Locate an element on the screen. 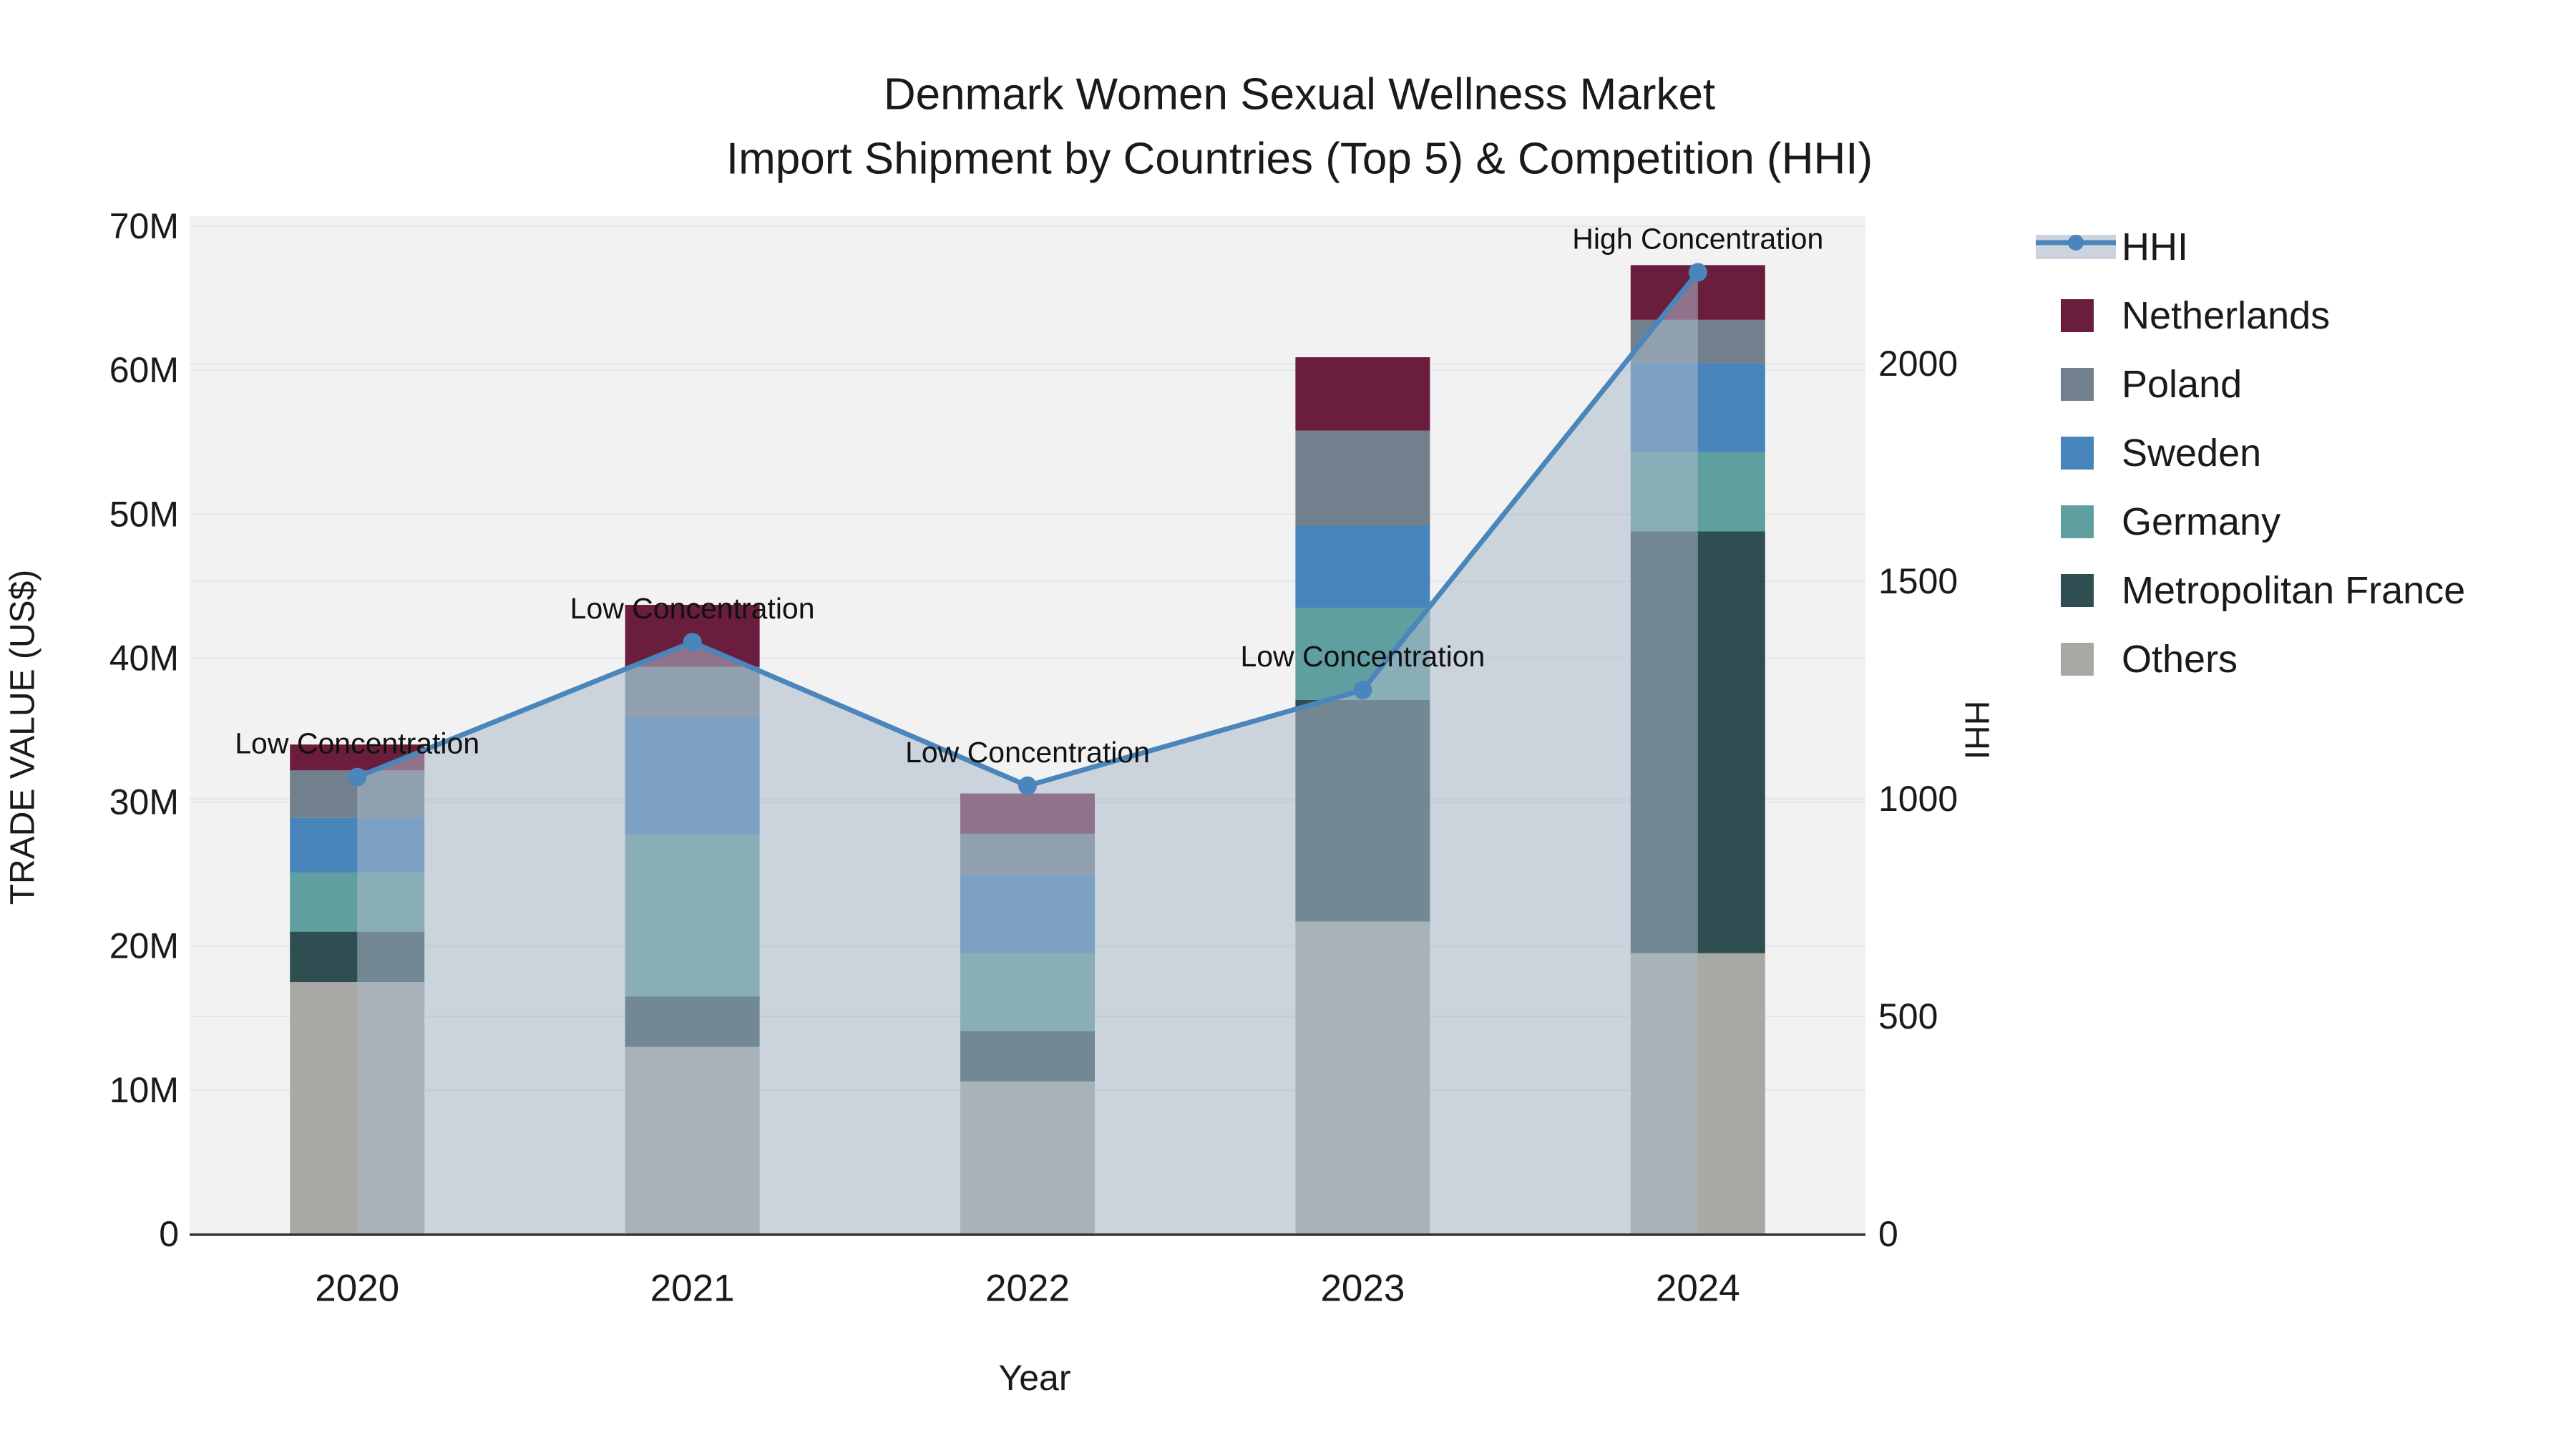 This screenshot has width=2576, height=1453. y-right-tick-1000: 1000 is located at coordinates (1918, 799).